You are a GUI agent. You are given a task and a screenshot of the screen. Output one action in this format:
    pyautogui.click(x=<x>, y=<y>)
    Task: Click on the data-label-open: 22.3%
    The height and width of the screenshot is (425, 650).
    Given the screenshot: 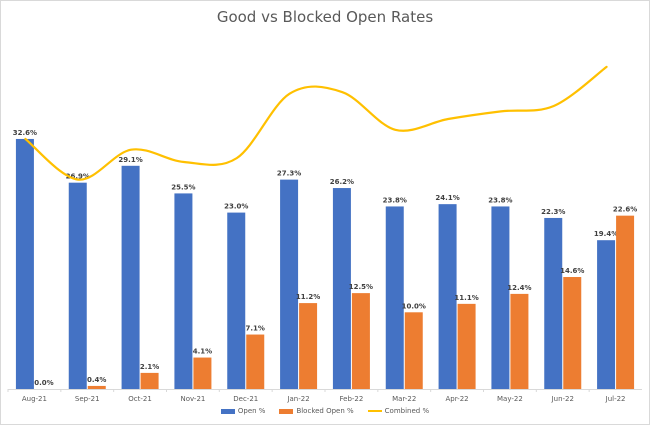 What is the action you would take?
    pyautogui.click(x=553, y=212)
    